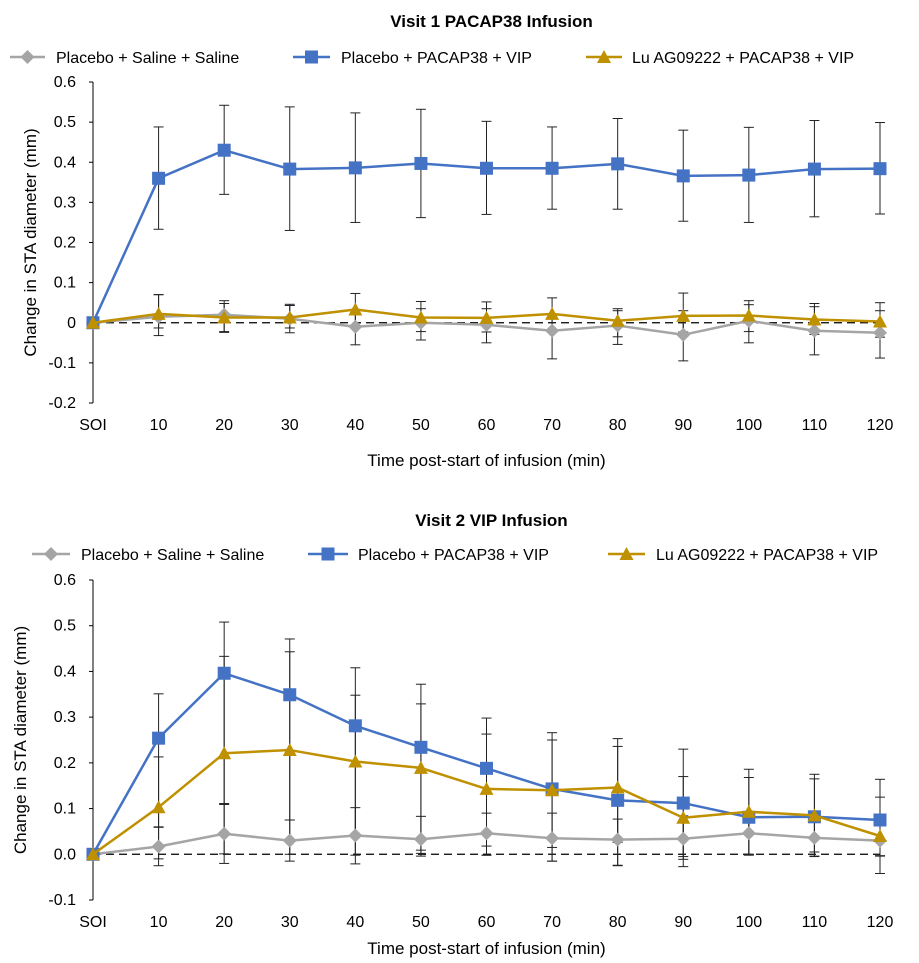  I want to click on chart-title: Visit 1 PACAP38 Infusion, so click(491, 21).